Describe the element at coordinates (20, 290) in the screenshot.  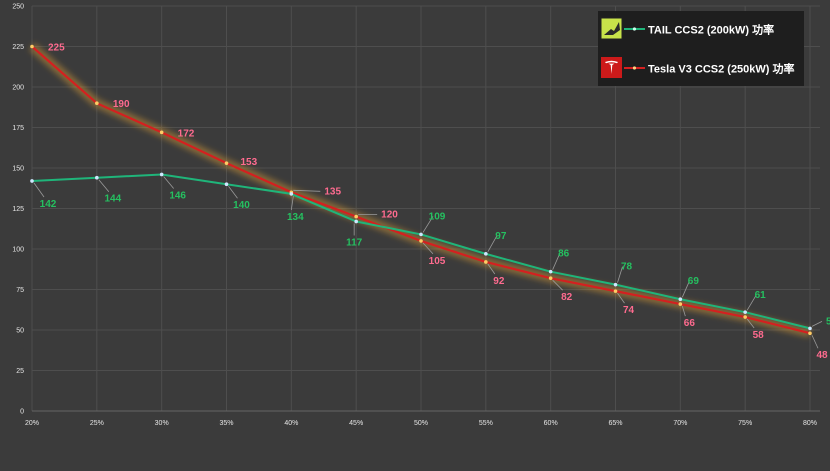
I see `y-tick-label: 75` at that location.